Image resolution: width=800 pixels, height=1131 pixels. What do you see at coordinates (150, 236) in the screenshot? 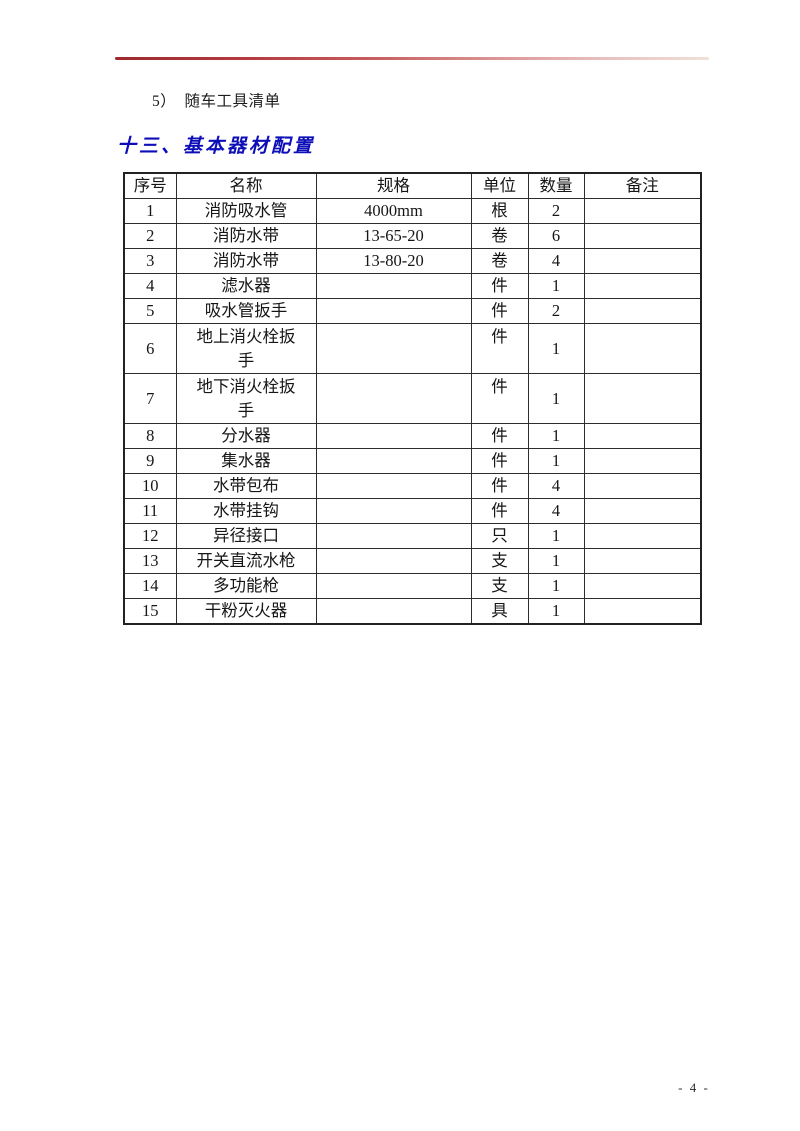
I see `cell-no: 2` at bounding box center [150, 236].